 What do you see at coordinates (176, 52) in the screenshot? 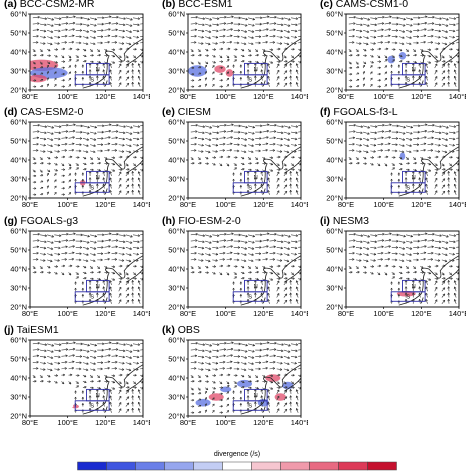
I see `lat-tick-label: 40°N` at bounding box center [176, 52].